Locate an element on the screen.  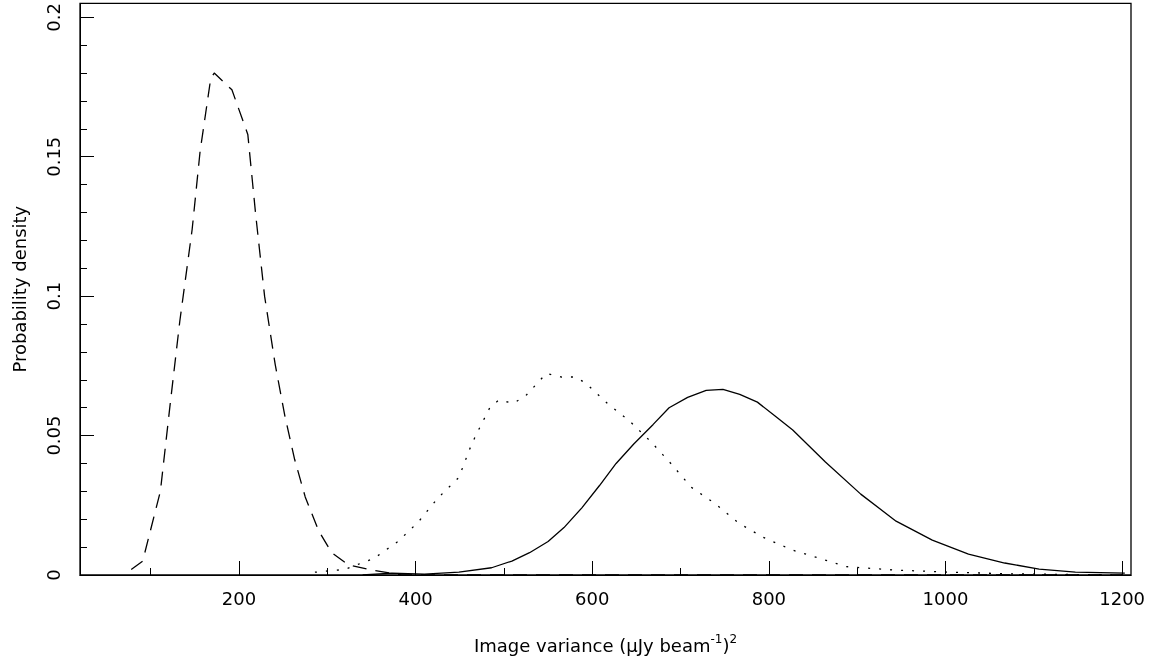
x-tick-label: 1200 is located at coordinates (1122, 598).